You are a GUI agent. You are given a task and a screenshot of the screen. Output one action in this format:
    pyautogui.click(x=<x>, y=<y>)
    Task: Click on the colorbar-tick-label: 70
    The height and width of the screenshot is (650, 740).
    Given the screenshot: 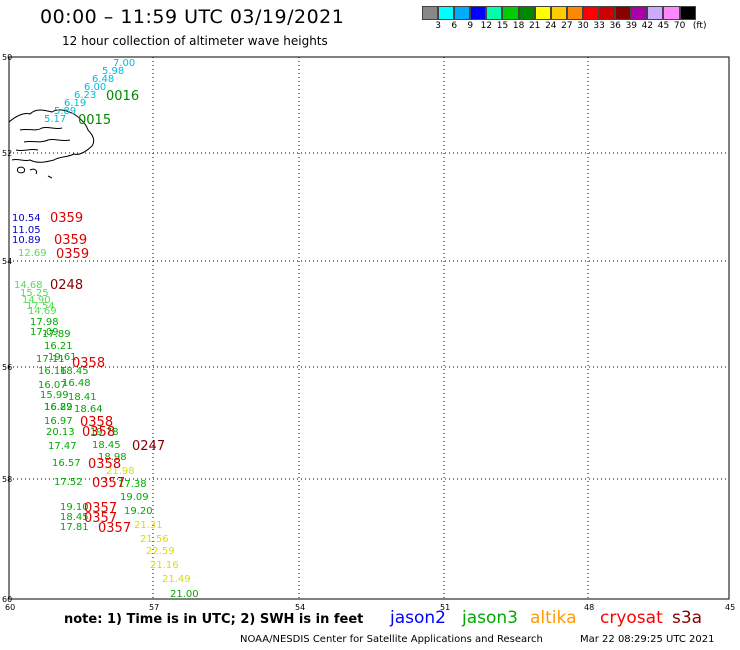 What is the action you would take?
    pyautogui.click(x=679, y=26)
    